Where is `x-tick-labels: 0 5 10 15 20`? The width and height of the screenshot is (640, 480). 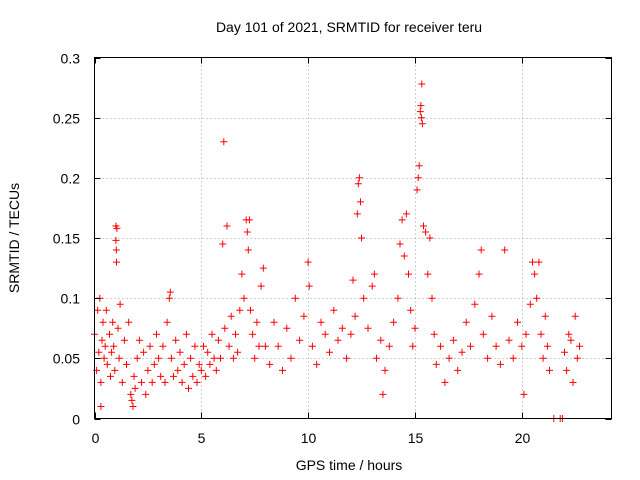
x-tick-labels: 0 5 10 15 20 is located at coordinates (311, 438).